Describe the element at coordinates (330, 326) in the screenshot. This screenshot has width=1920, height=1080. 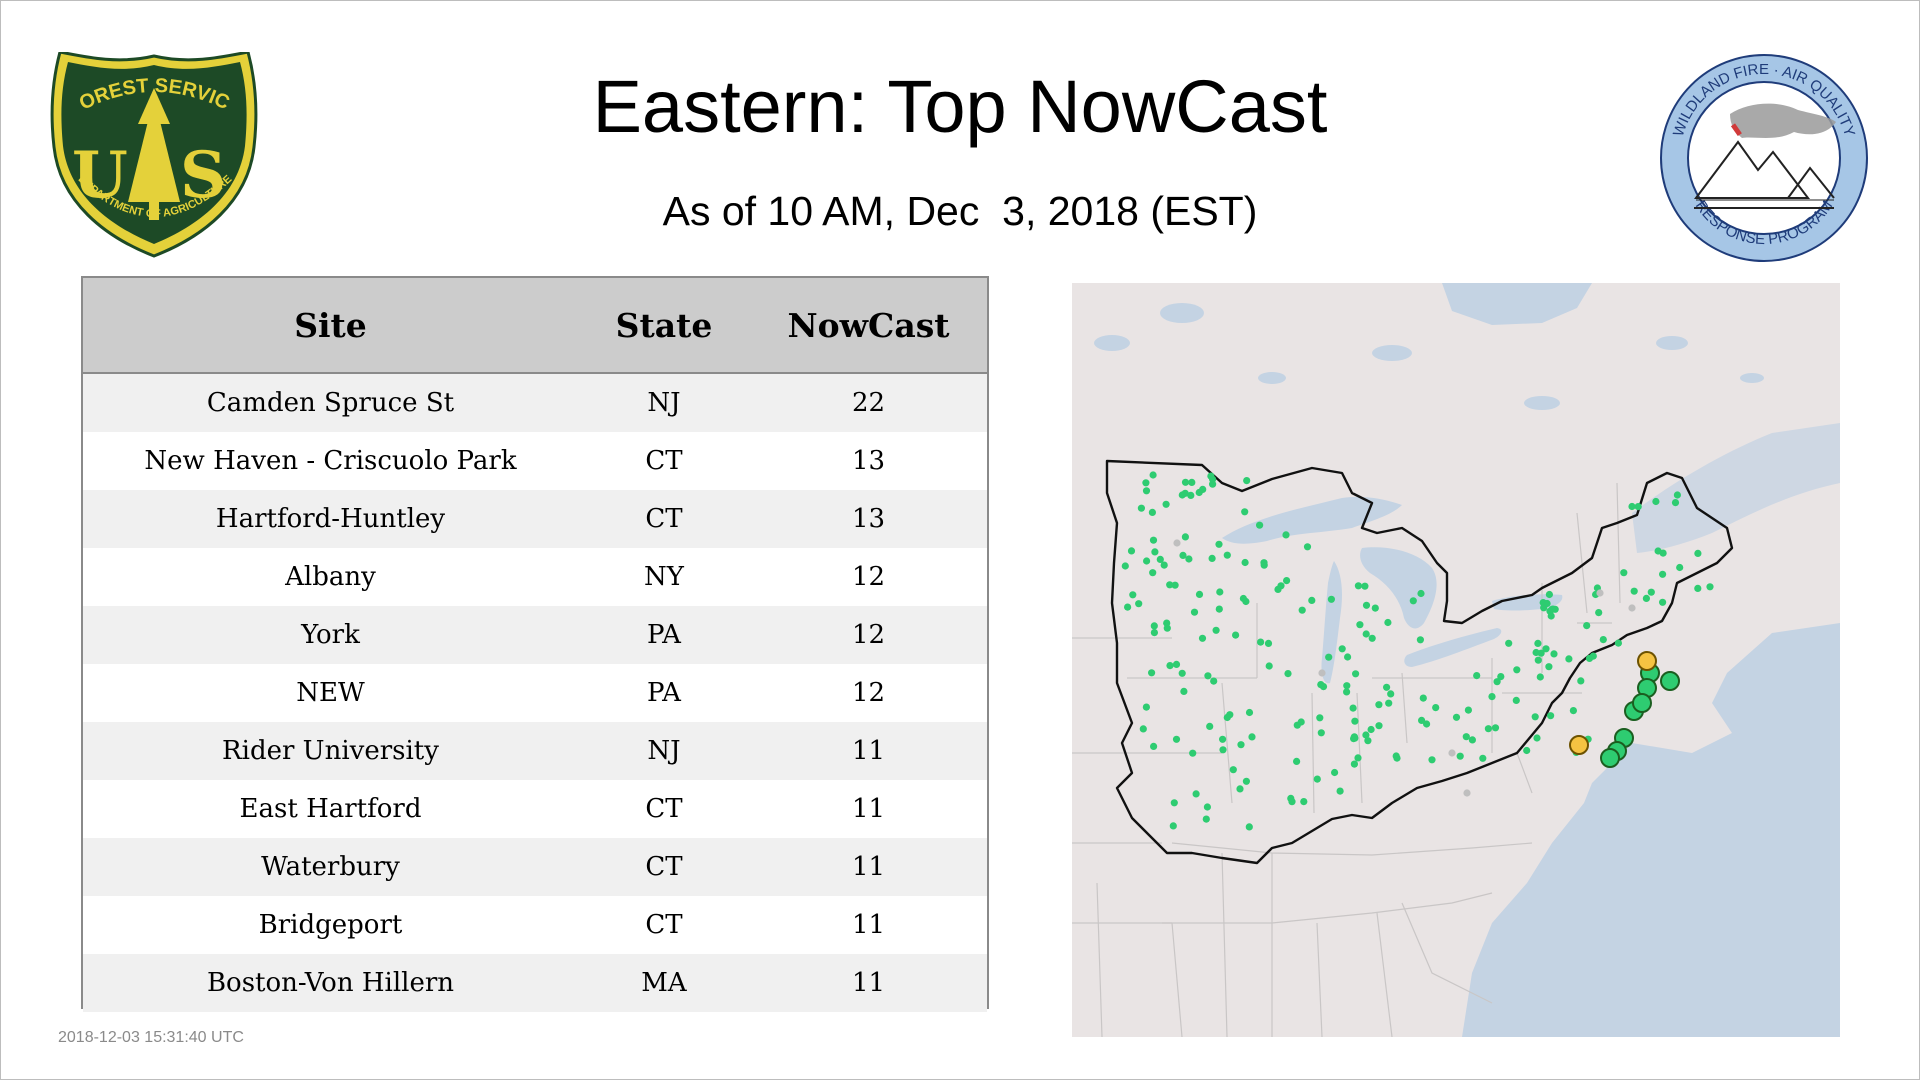
I see `header-site: Site` at that location.